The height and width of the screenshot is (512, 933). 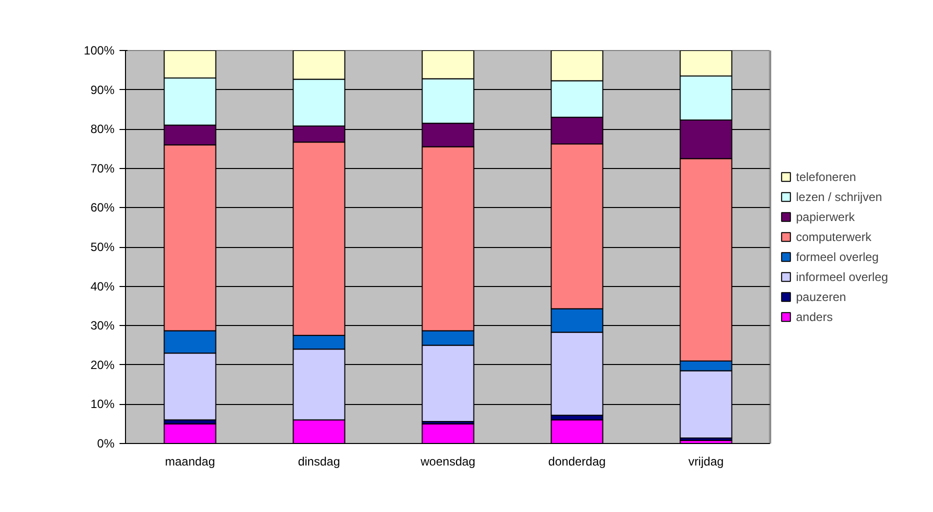 What do you see at coordinates (102, 129) in the screenshot?
I see `y-tick-label: 80%` at bounding box center [102, 129].